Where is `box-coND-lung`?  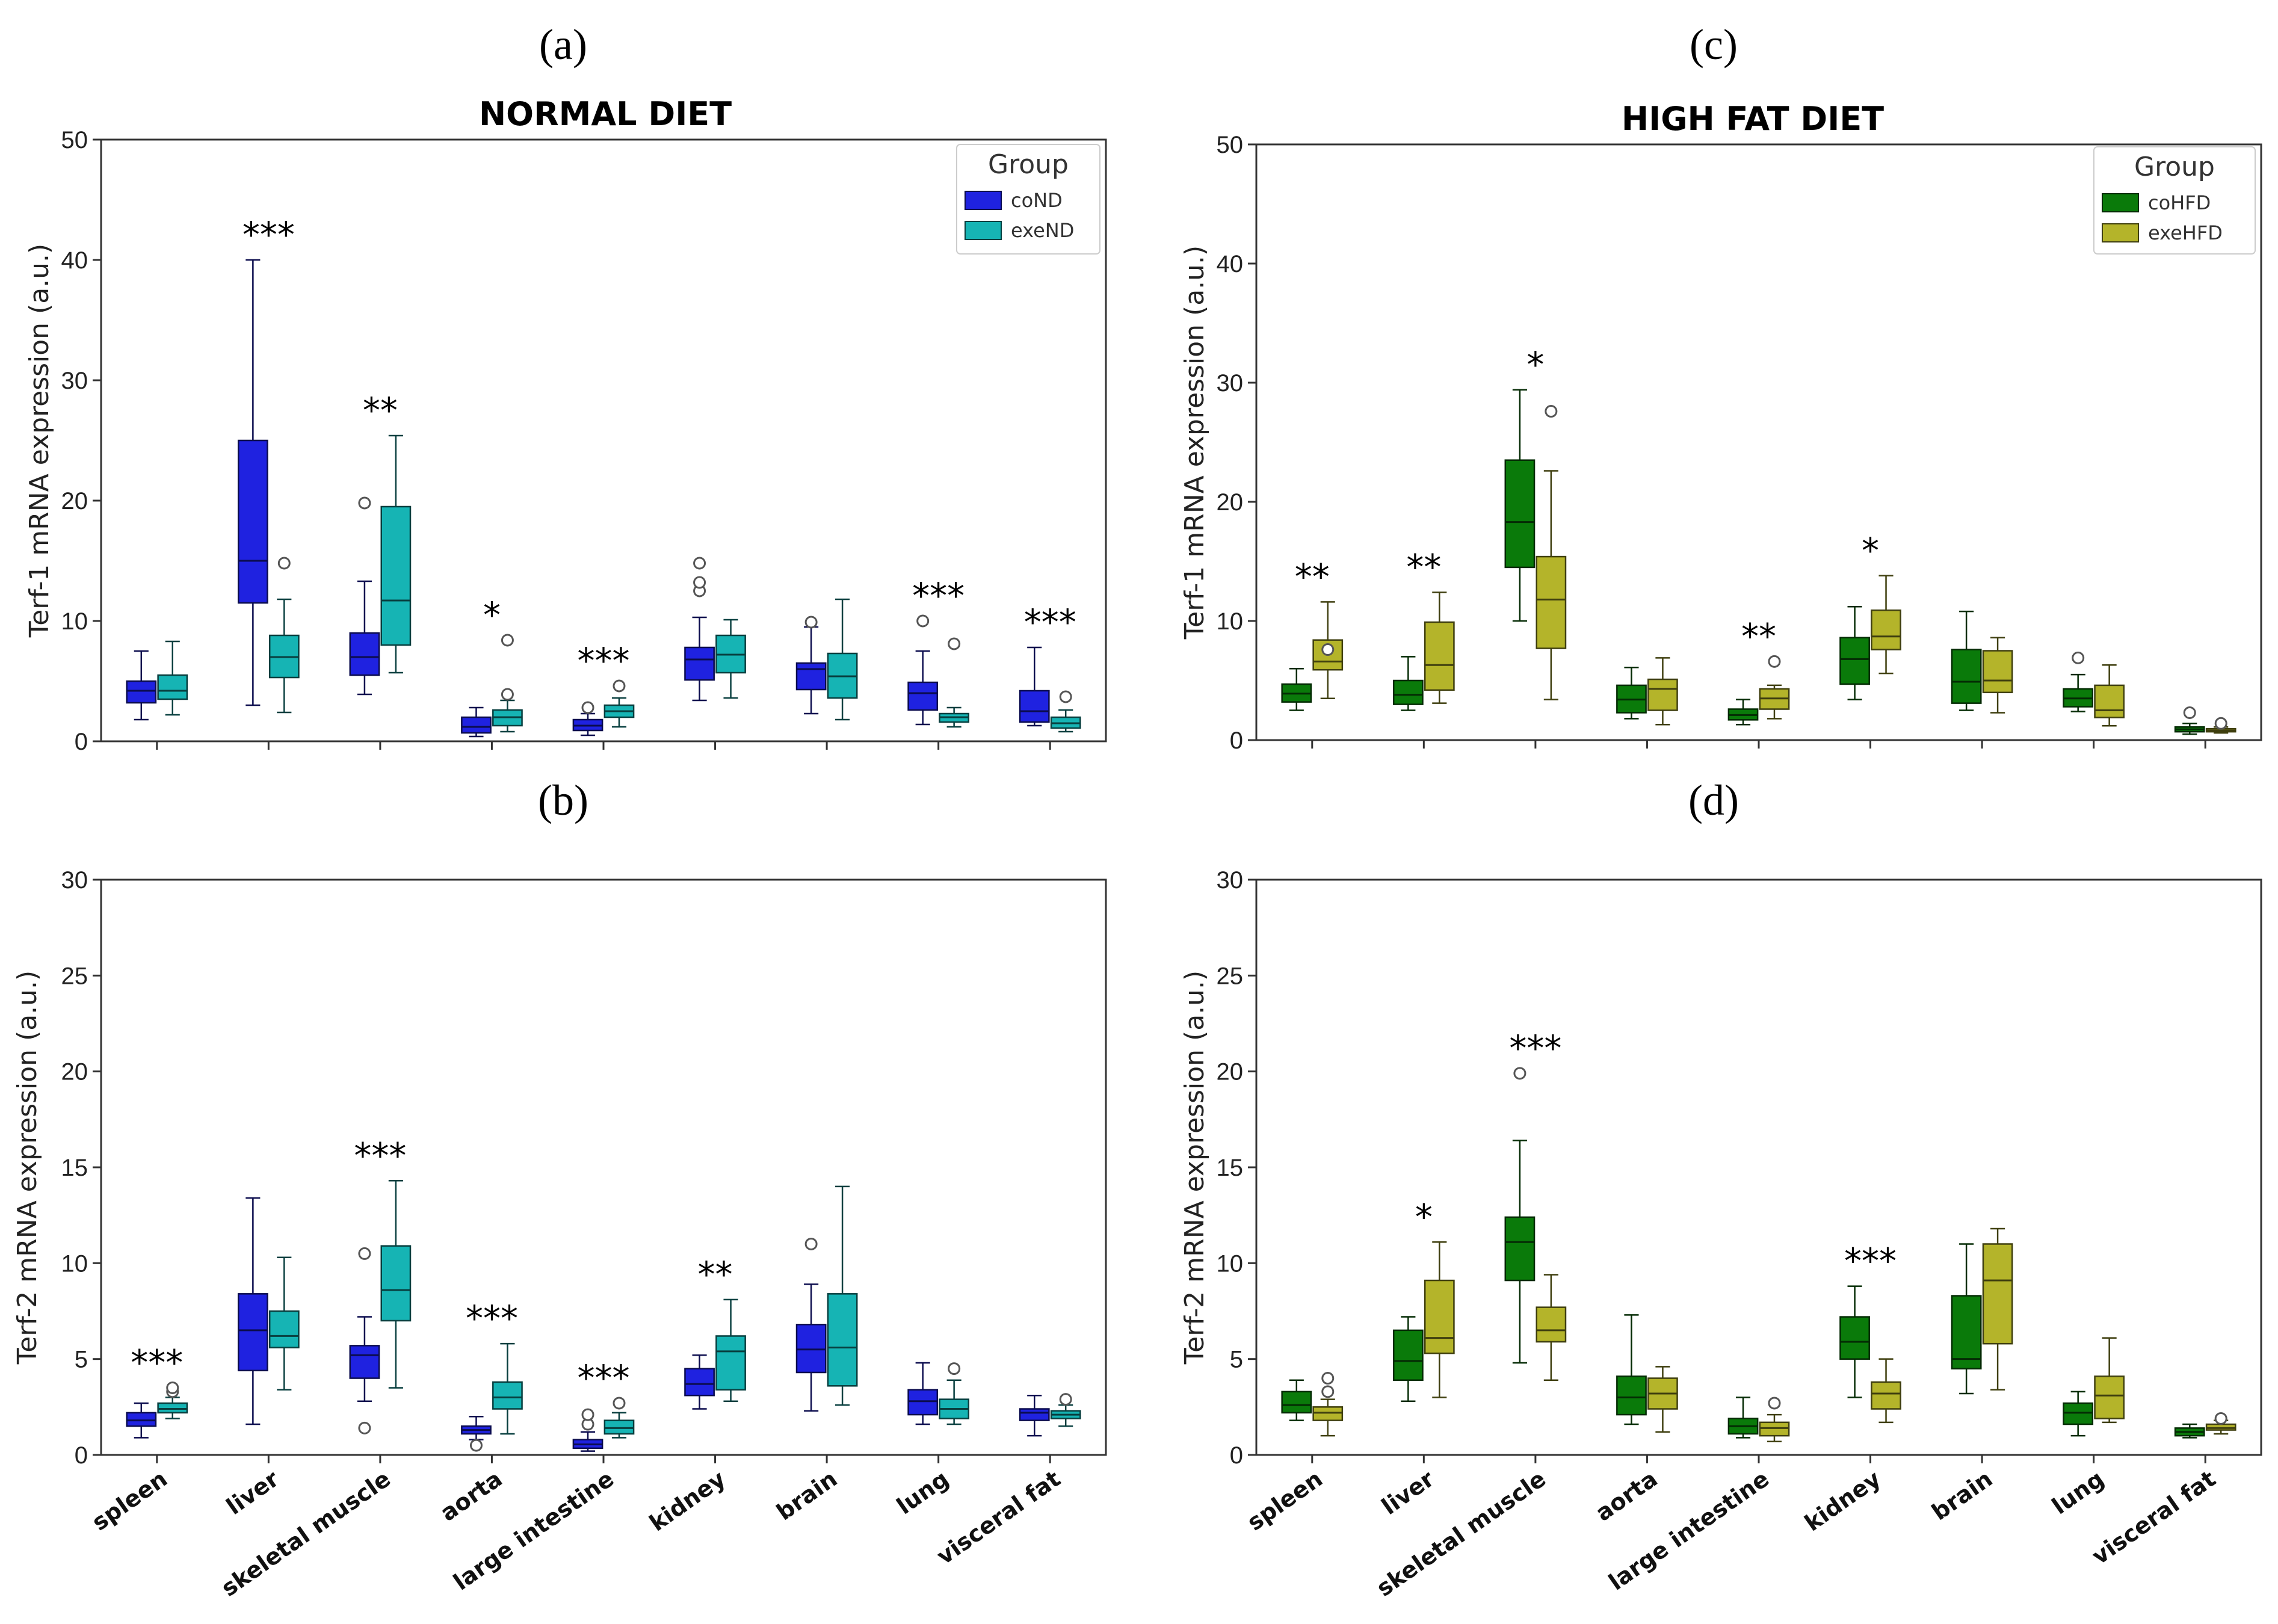
box-coND-lung is located at coordinates (923, 1393).